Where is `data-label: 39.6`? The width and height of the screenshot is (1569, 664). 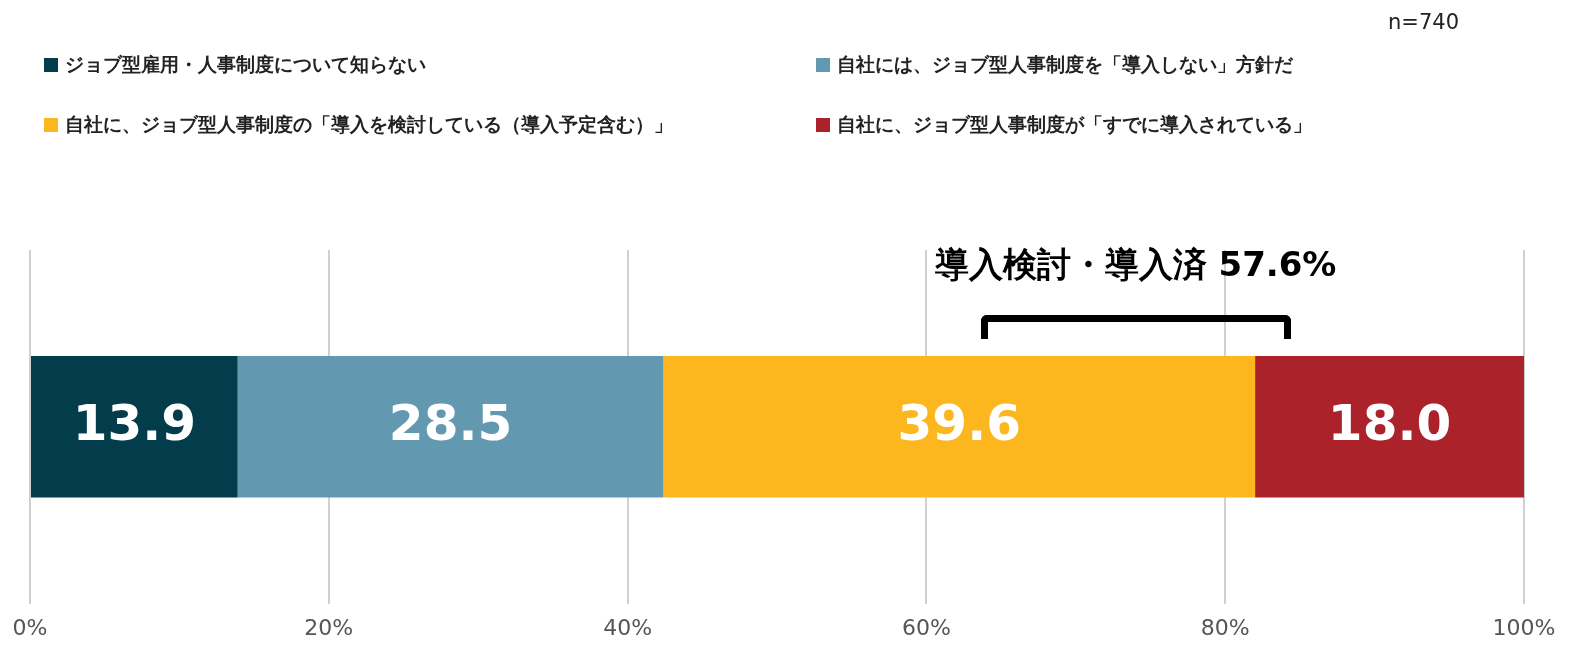 data-label: 39.6 is located at coordinates (959, 422).